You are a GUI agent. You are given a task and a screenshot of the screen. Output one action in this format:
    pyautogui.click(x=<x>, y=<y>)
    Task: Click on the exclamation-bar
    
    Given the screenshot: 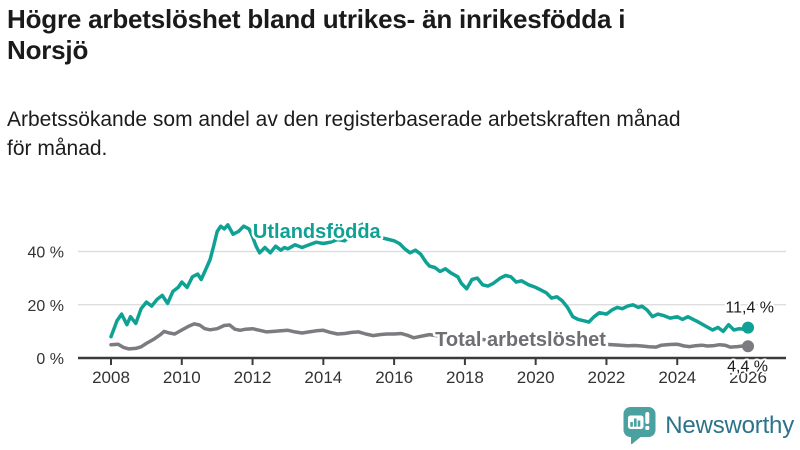 What is the action you would take?
    pyautogui.click(x=647, y=418)
    